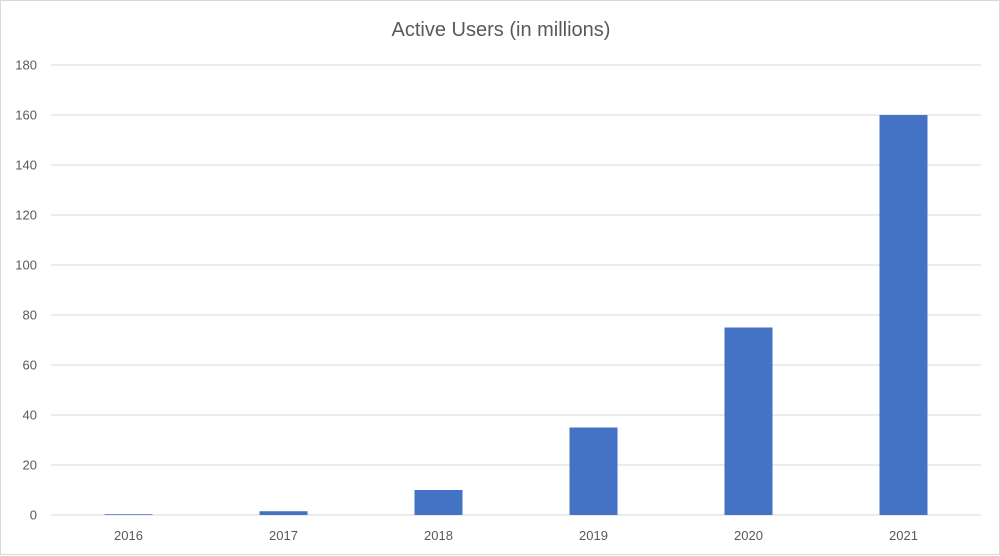 The image size is (1000, 556). What do you see at coordinates (26, 115) in the screenshot?
I see `y-tick-label: 160` at bounding box center [26, 115].